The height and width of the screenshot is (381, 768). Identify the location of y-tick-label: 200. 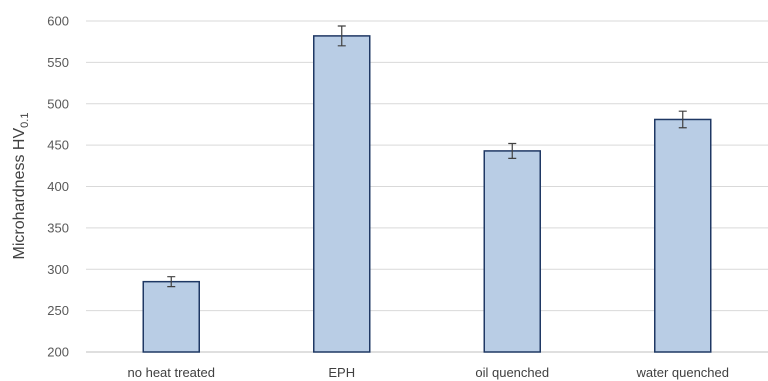
(58, 352).